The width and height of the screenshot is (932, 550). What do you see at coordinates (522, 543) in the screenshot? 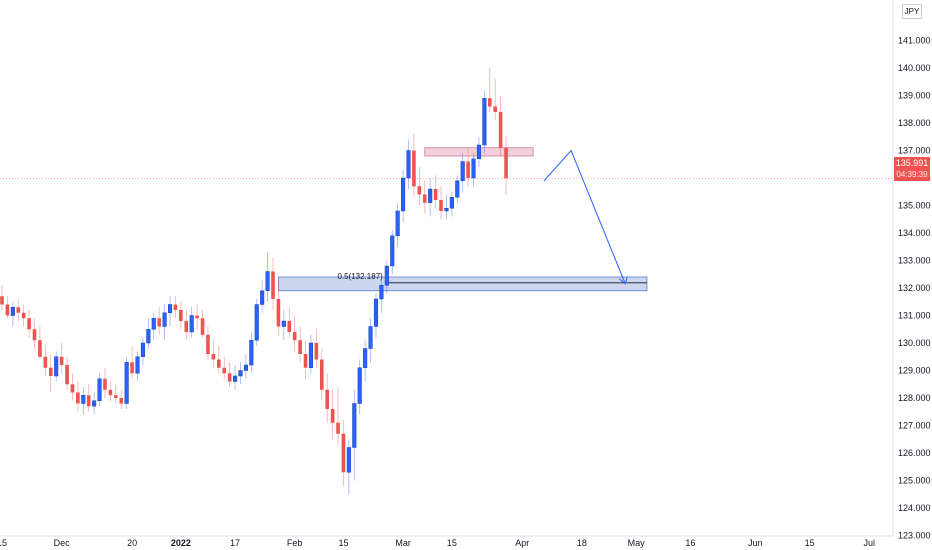
I see `x-tick-label: Apr` at bounding box center [522, 543].